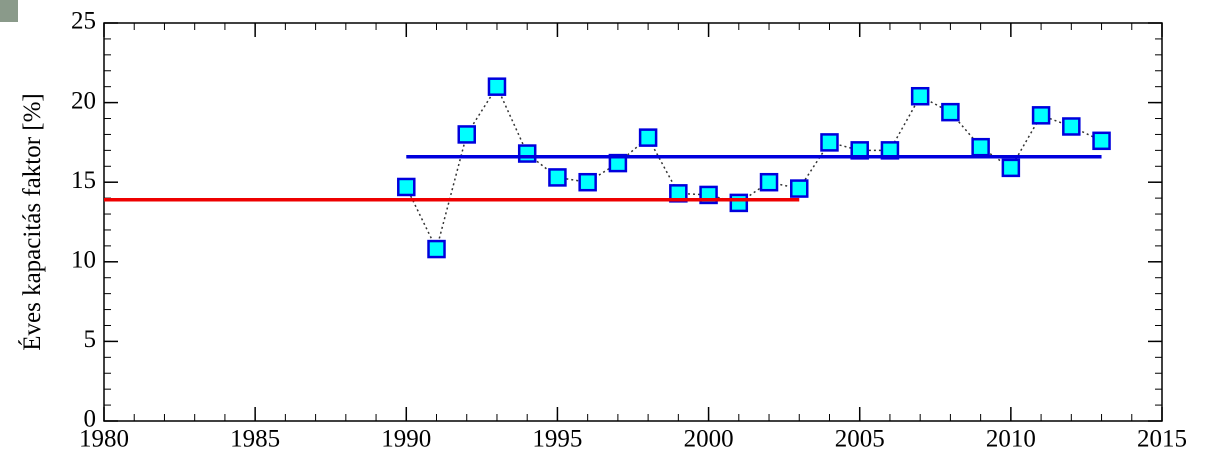  I want to click on x-tick-label: 1990, so click(406, 439).